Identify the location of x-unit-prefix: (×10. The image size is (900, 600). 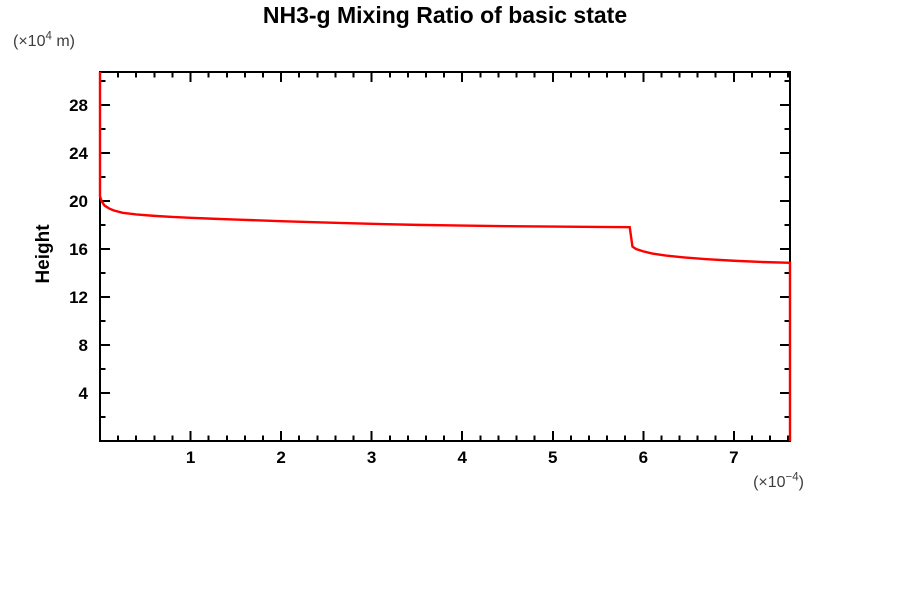
(769, 482).